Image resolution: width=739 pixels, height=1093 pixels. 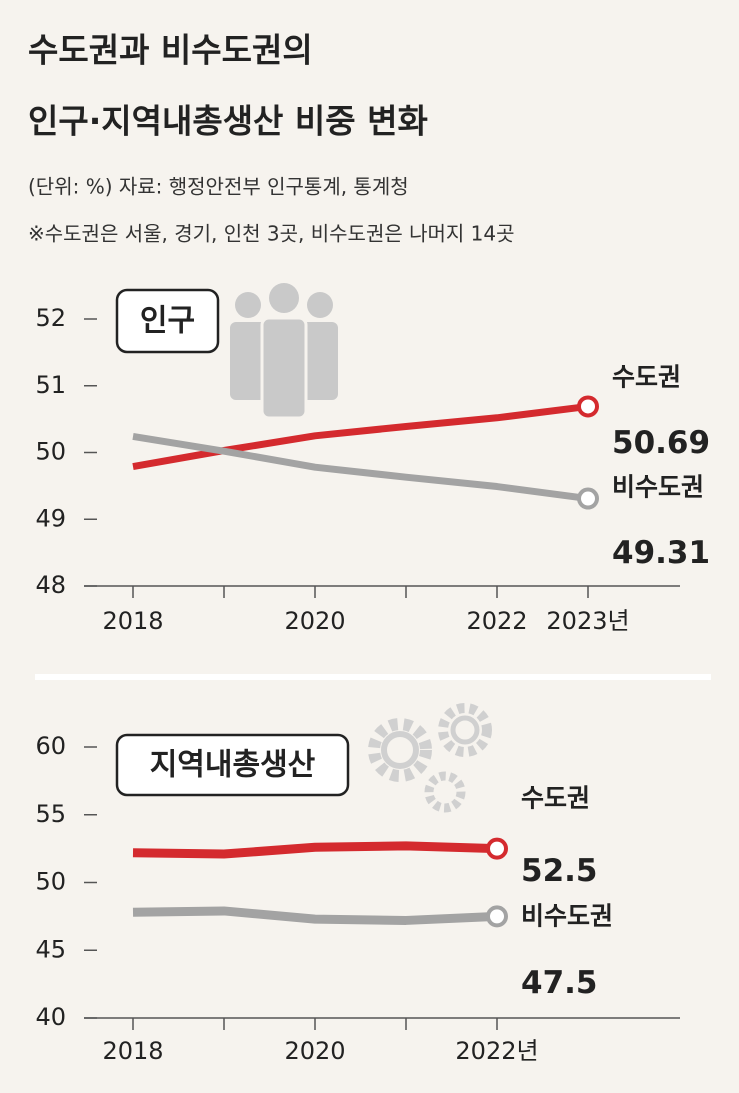 I want to click on value-label: 47.5, so click(x=559, y=983).